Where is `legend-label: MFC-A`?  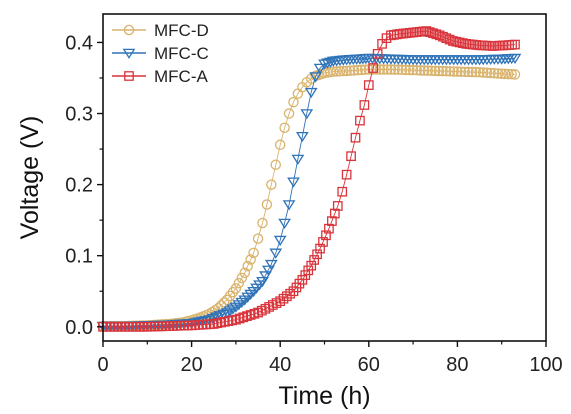
legend-label: MFC-A is located at coordinates (181, 76).